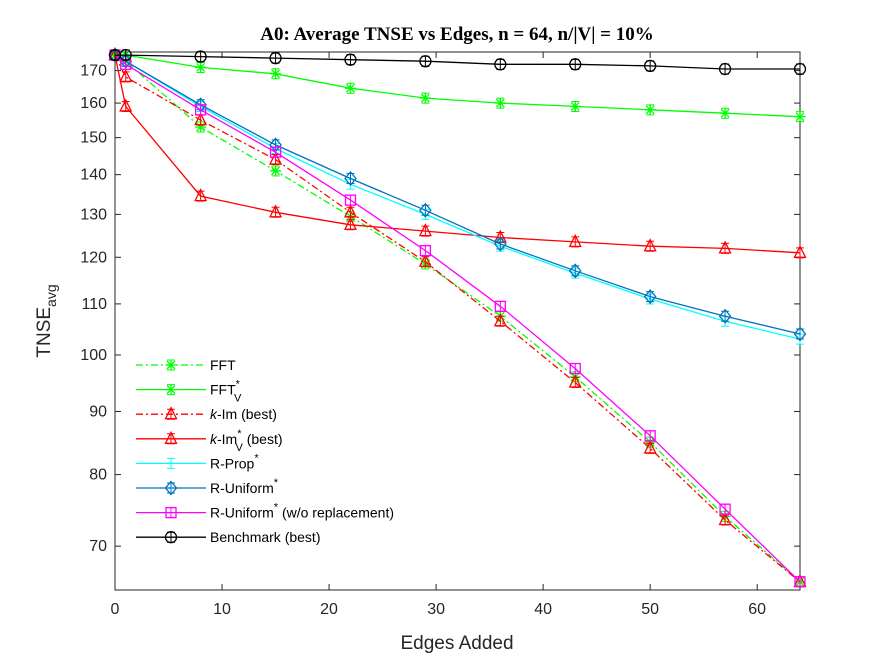  What do you see at coordinates (207, 486) in the screenshot?
I see `legend-item: R-Uniform*` at bounding box center [207, 486].